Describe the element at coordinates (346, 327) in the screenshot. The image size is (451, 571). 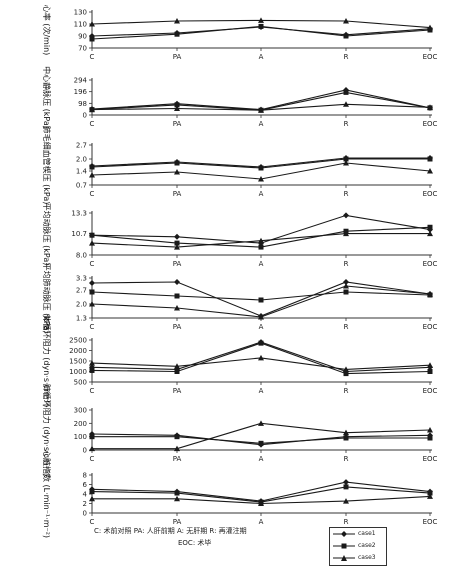
I see `panel-5-xtick-label: R` at that location.